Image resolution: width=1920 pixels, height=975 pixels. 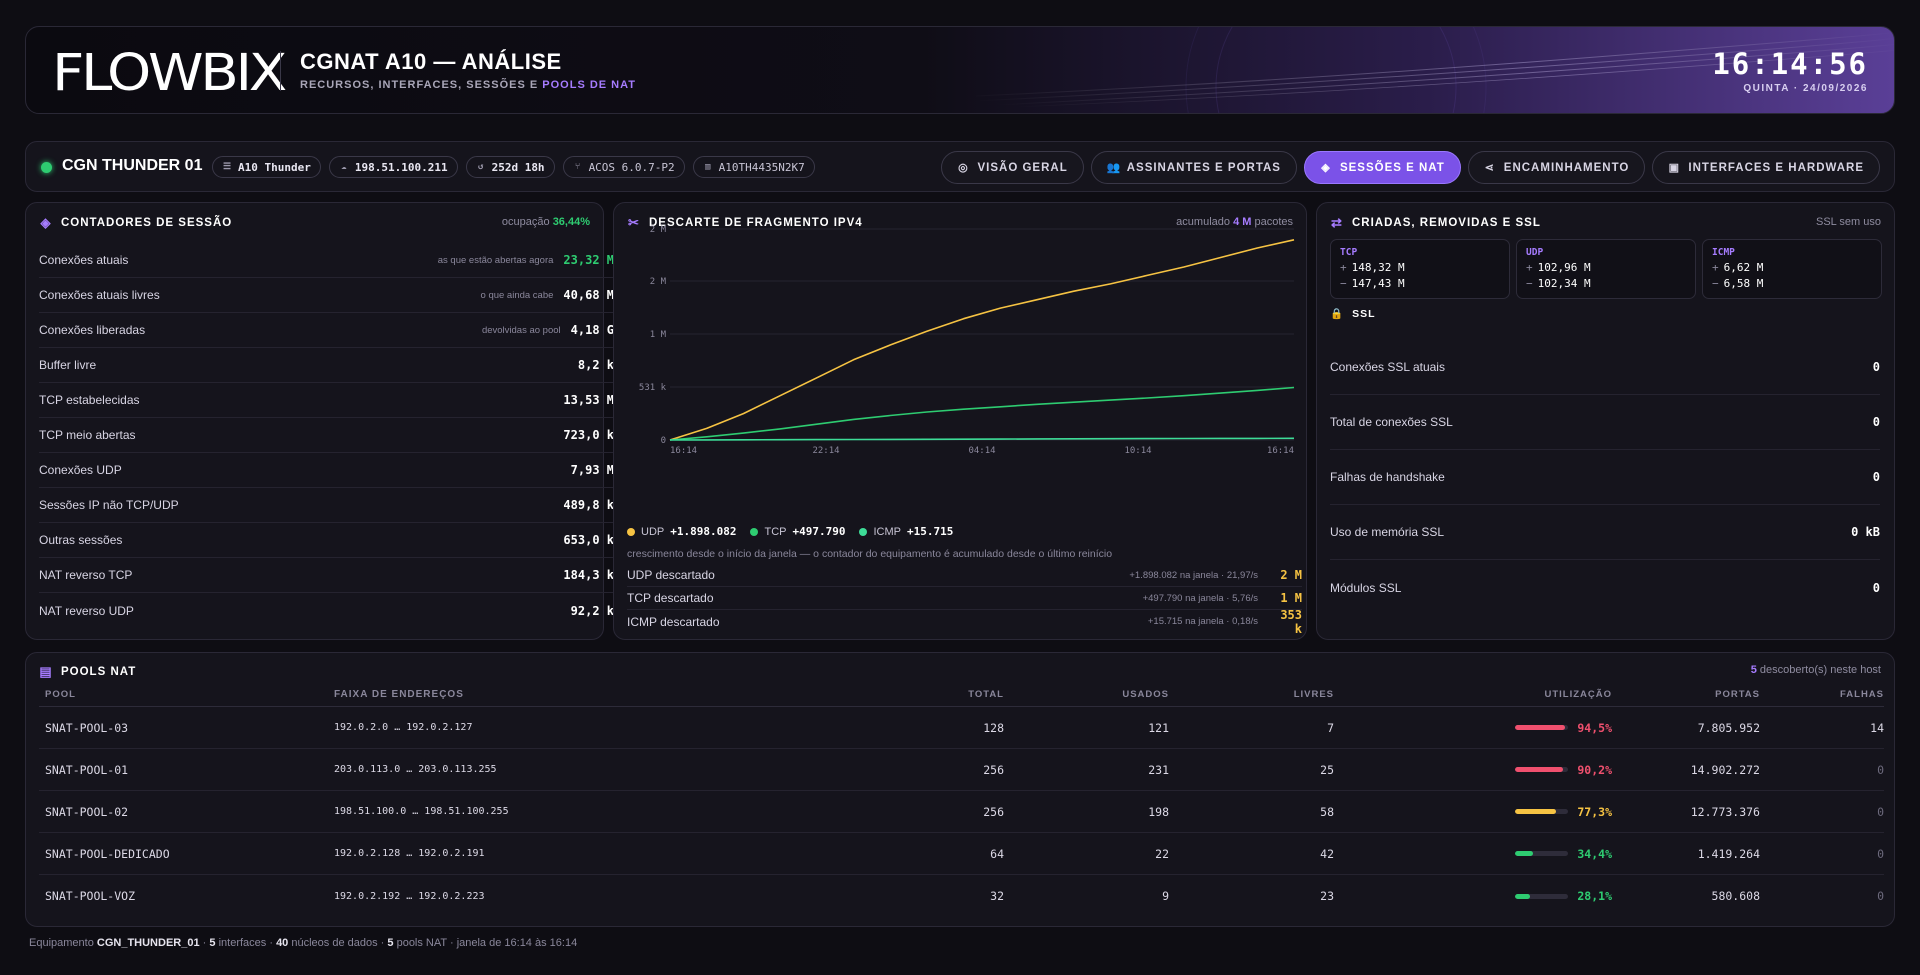 What do you see at coordinates (84, 260) in the screenshot?
I see `row-label: Conexões atuais` at bounding box center [84, 260].